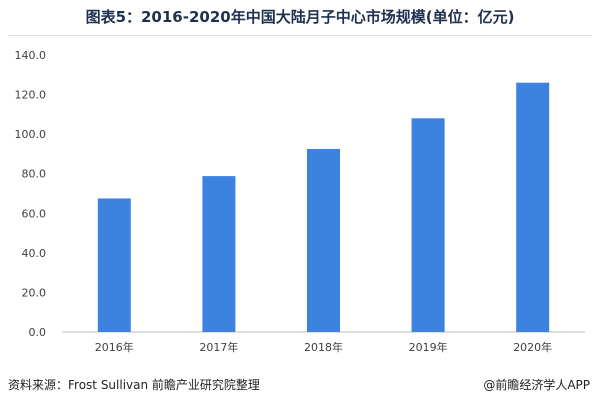 This screenshot has width=600, height=404. Describe the element at coordinates (114, 347) in the screenshot. I see `x-tick-label: 2016年` at that location.